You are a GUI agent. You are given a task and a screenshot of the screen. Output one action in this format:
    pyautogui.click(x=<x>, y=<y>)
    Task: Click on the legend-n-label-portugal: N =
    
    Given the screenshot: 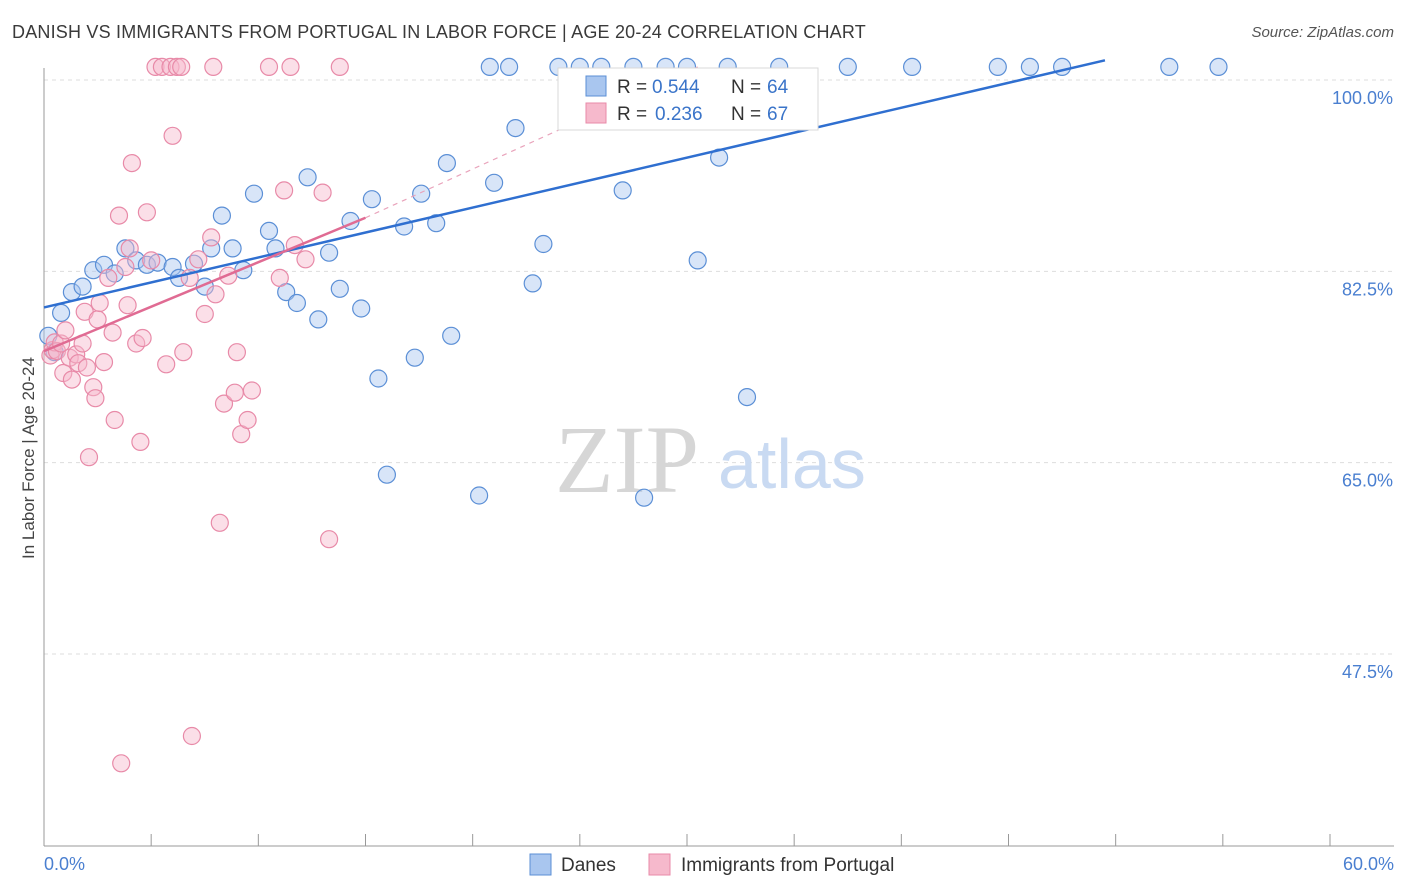 What is the action you would take?
    pyautogui.click(x=746, y=114)
    